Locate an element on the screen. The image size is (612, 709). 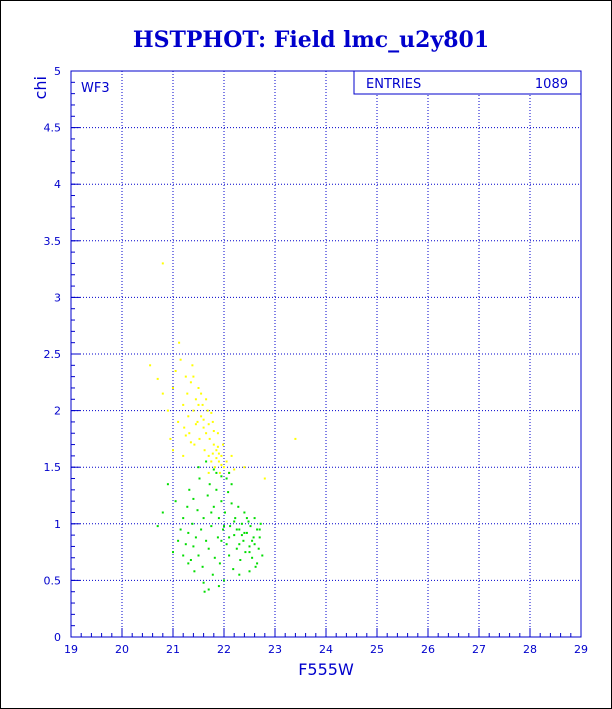
y-tick-label: 3 is located at coordinates (57, 297).